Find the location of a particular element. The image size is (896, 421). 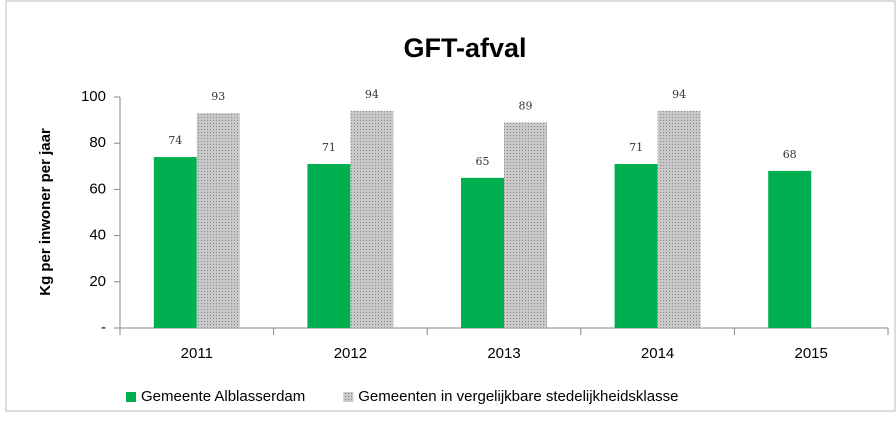

x-tick-label: 2014 is located at coordinates (657, 353).